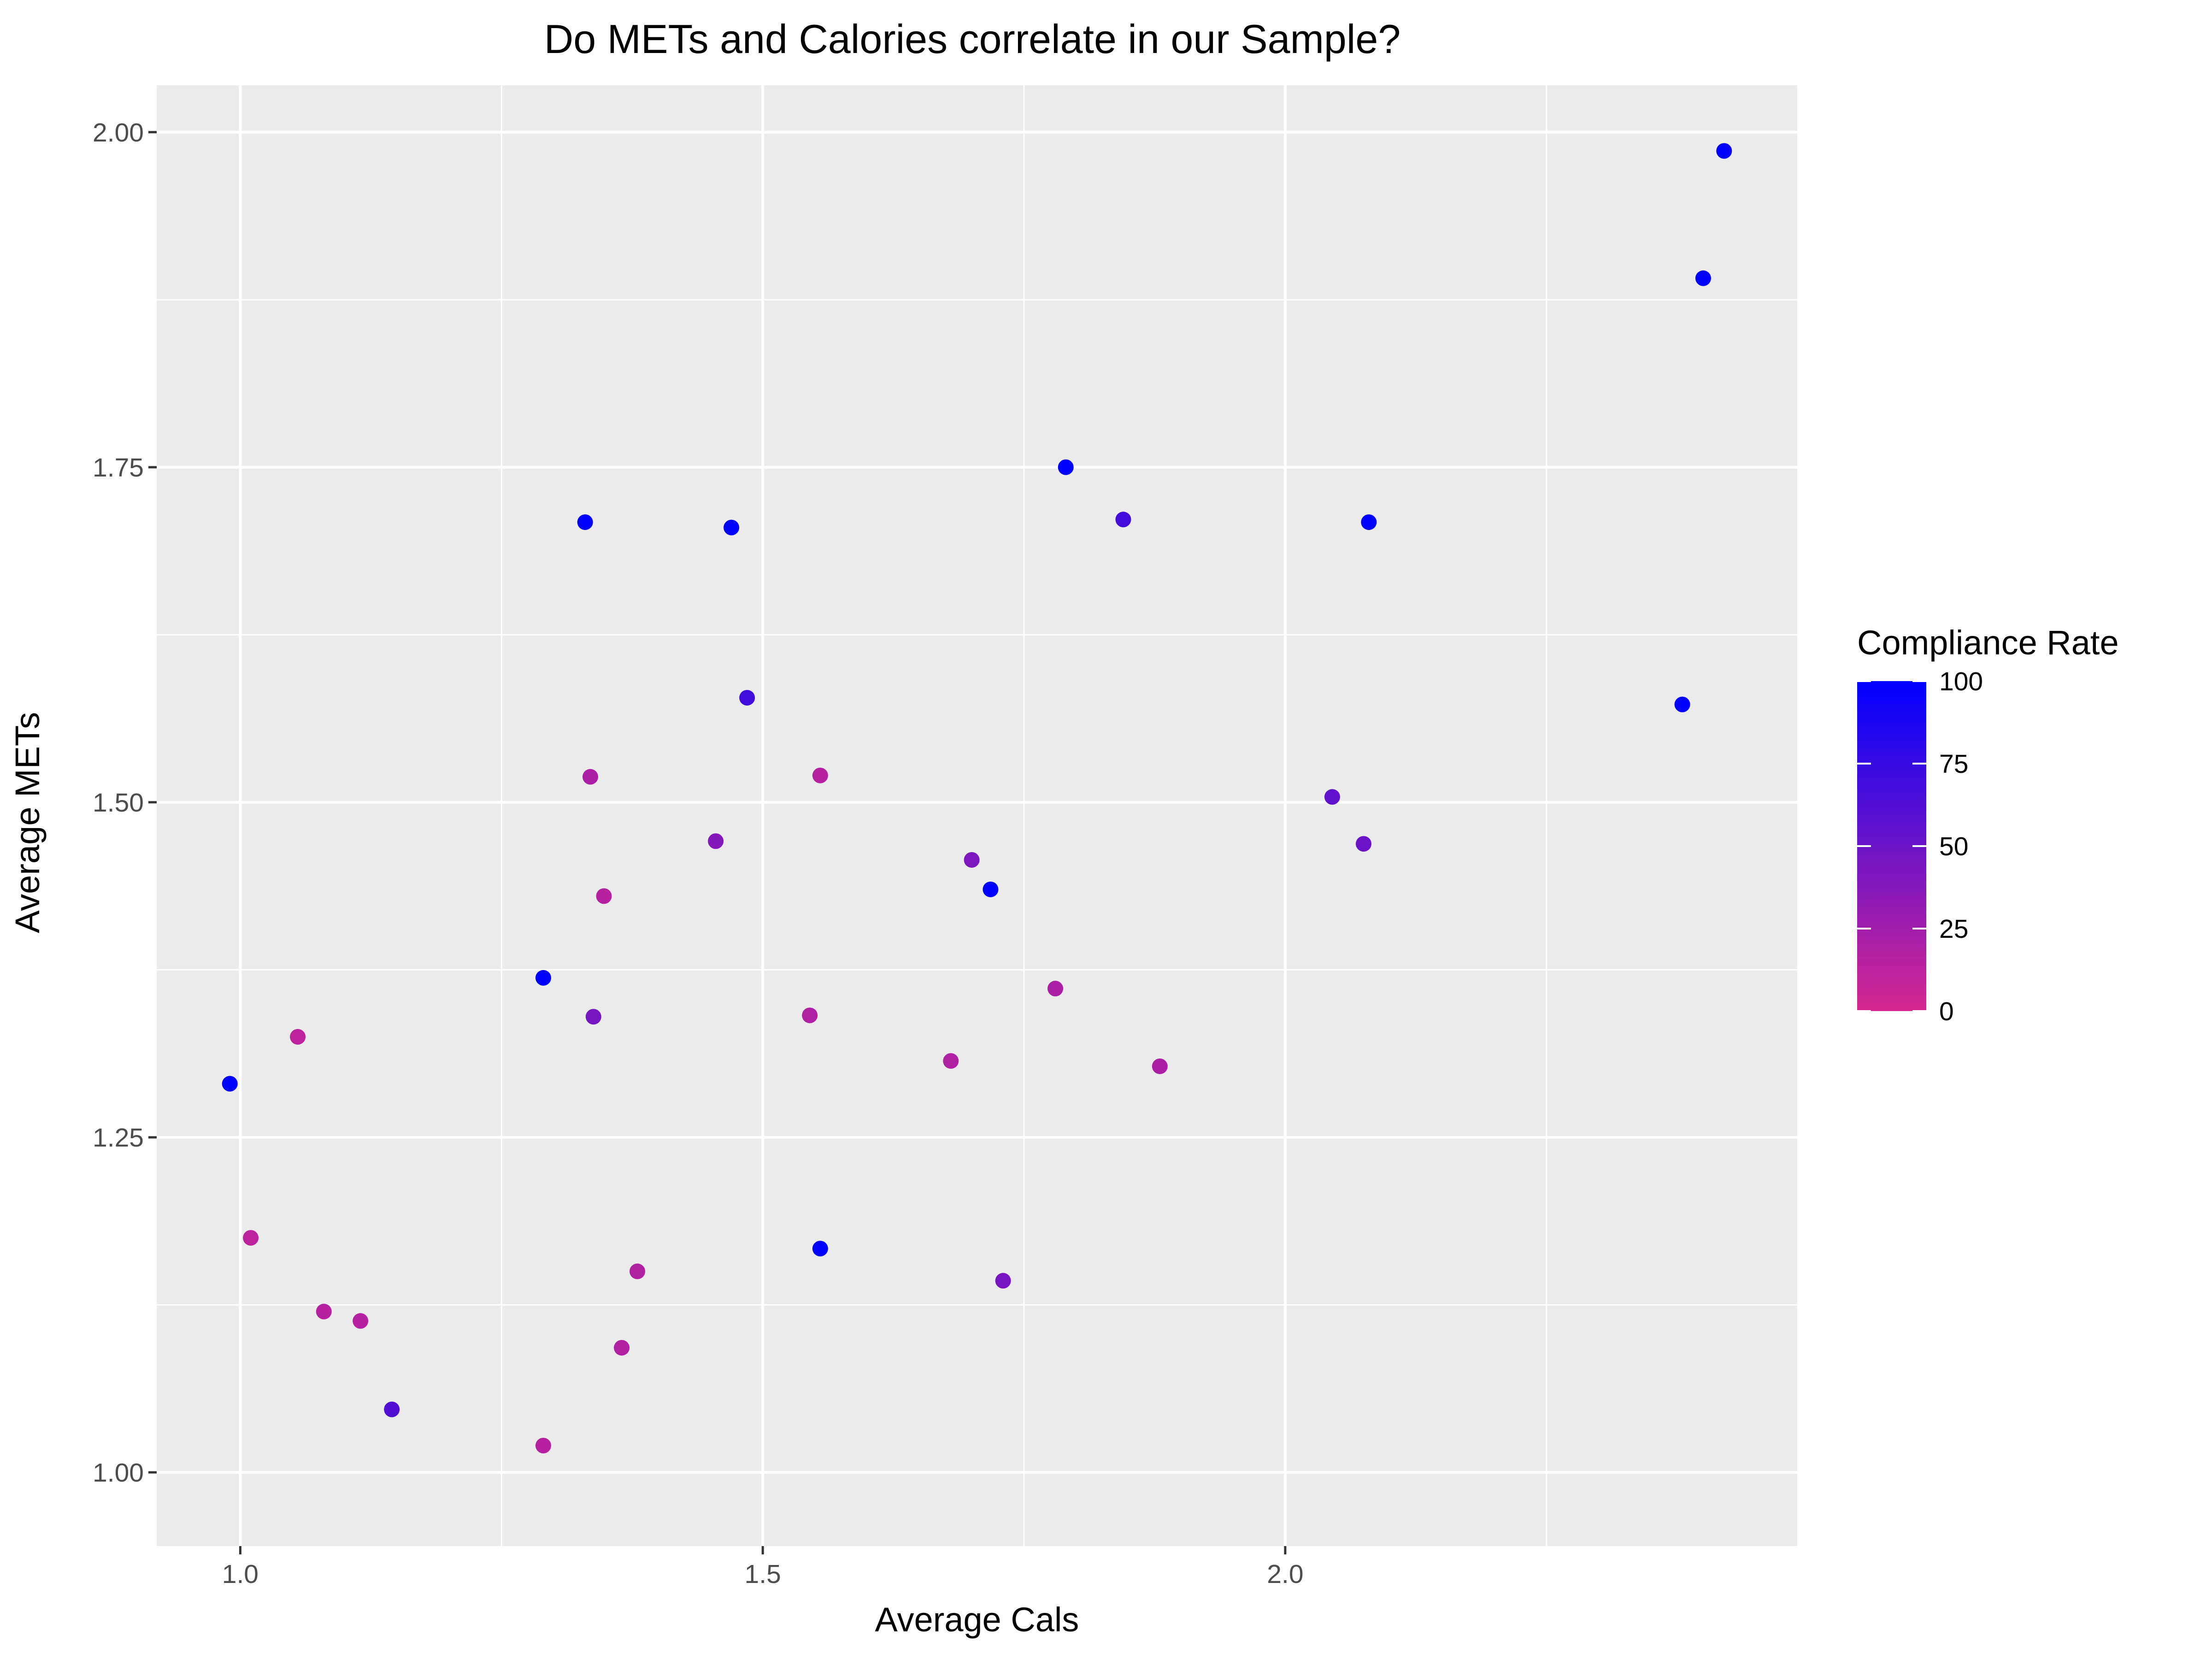 The width and height of the screenshot is (2212, 1659). What do you see at coordinates (1953, 846) in the screenshot?
I see `colorbar-tick-label: 50` at bounding box center [1953, 846].